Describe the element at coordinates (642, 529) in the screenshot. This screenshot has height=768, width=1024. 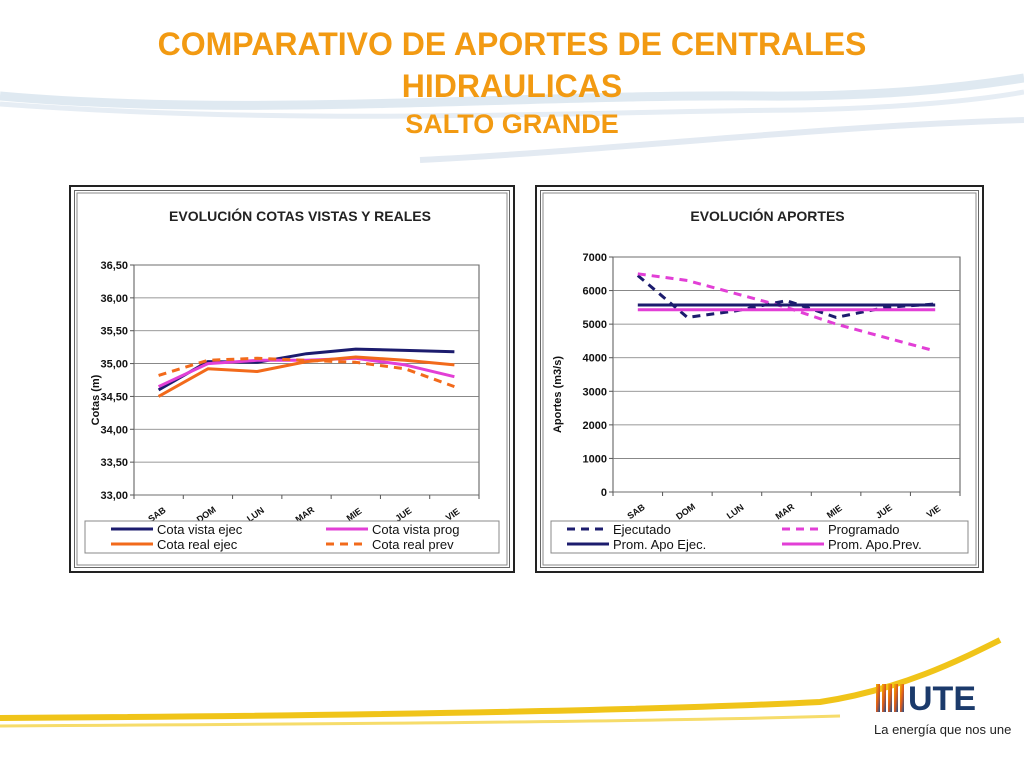
I see `legend-label: Ejecutado` at that location.